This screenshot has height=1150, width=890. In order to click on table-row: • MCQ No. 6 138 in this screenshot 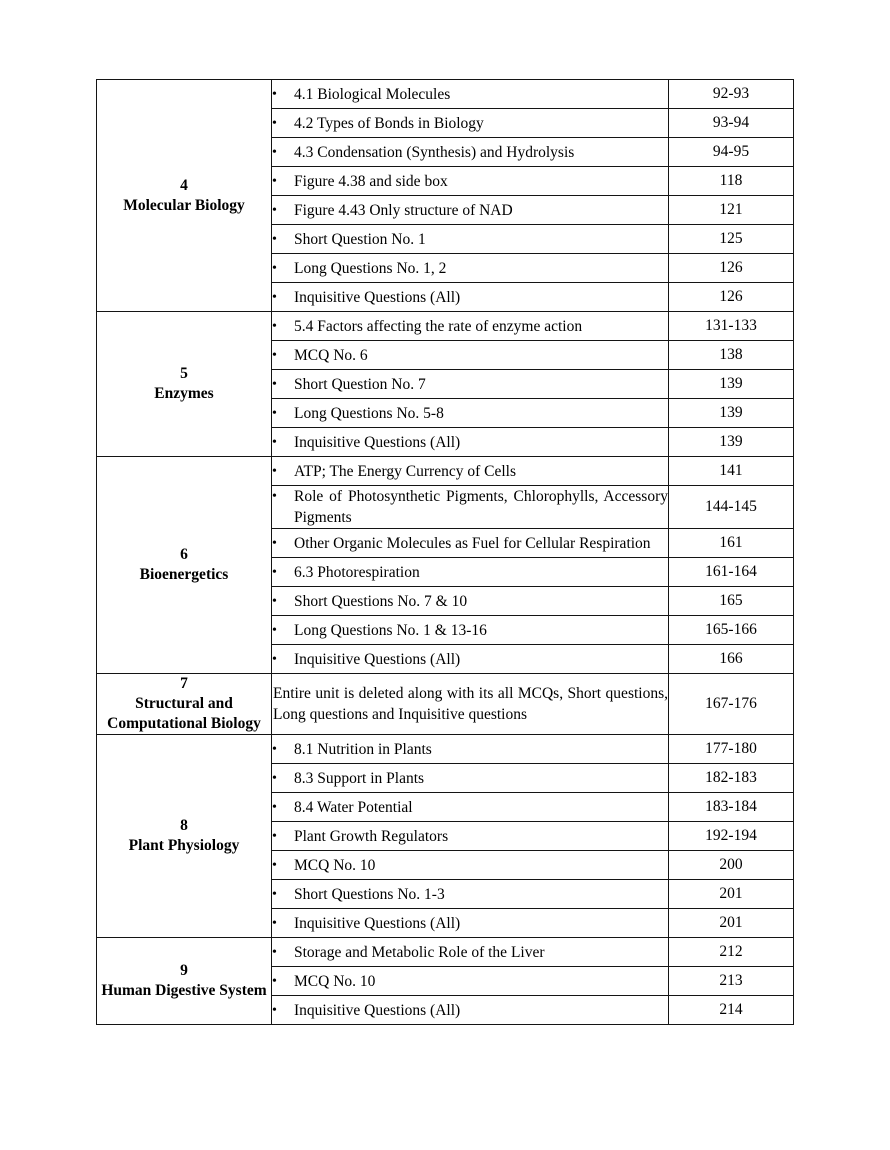, I will do `click(445, 355)`.